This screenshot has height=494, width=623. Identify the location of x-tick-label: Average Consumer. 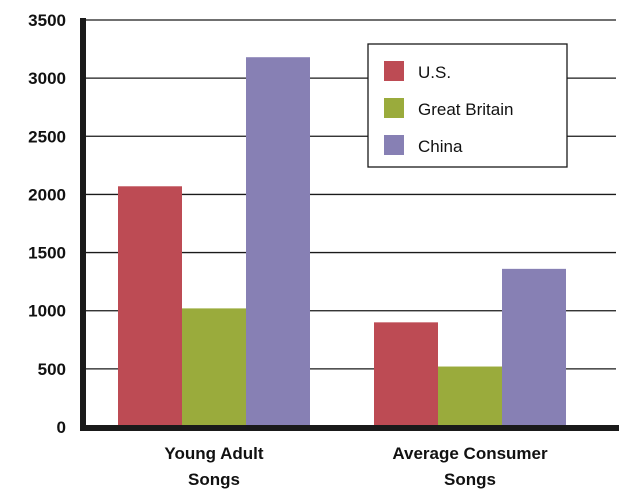
(470, 453).